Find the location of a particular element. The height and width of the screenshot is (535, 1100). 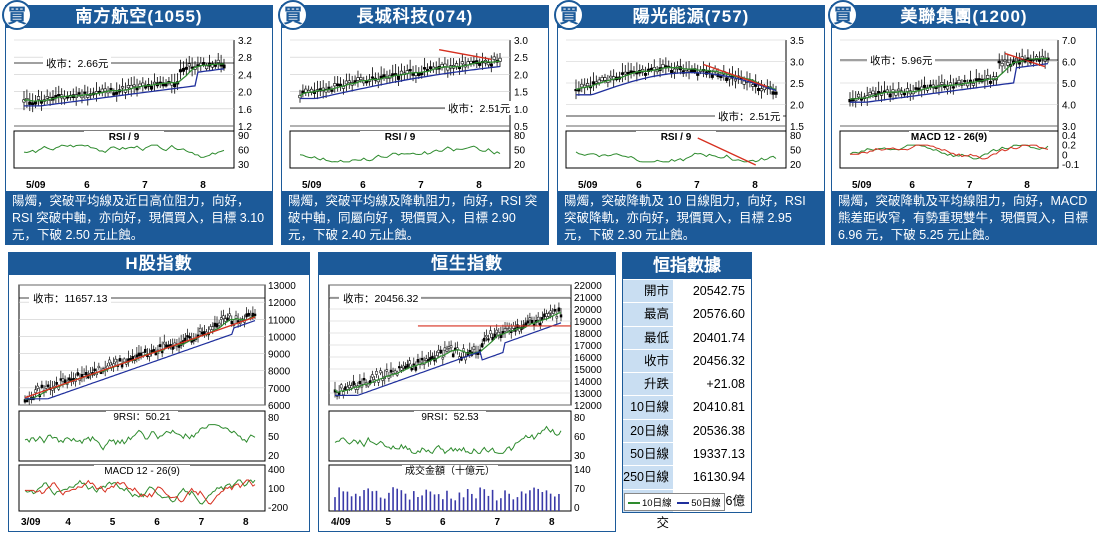

lower-tick-label: 140 is located at coordinates (582, 470).